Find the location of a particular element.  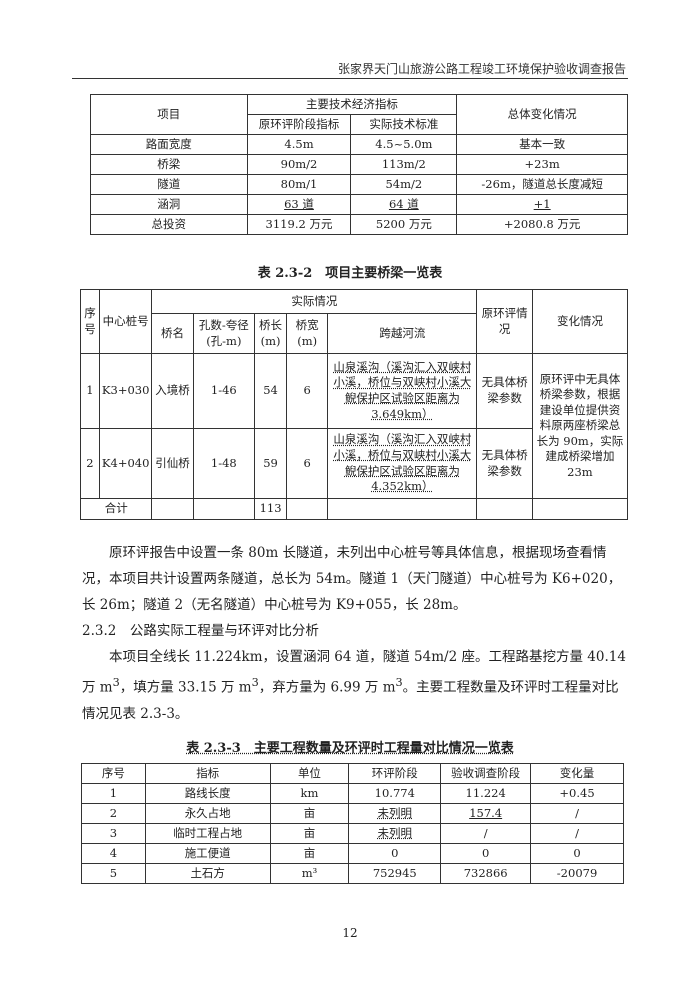

table-row: 桥梁 90m/2 113m/2 +23m is located at coordinates (359, 164).